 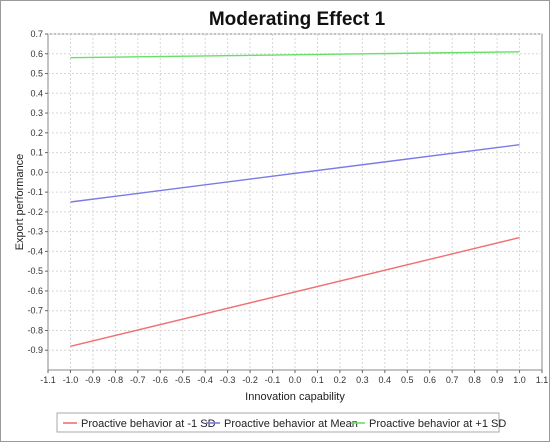 What do you see at coordinates (407, 380) in the screenshot?
I see `x-tick-label: 0.5` at bounding box center [407, 380].